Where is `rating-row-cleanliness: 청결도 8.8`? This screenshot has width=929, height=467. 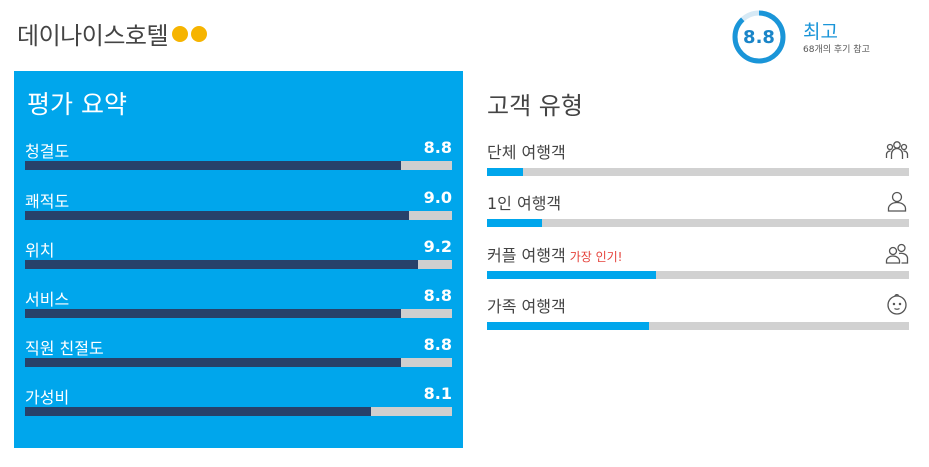 rating-row-cleanliness: 청결도 8.8 is located at coordinates (238, 156).